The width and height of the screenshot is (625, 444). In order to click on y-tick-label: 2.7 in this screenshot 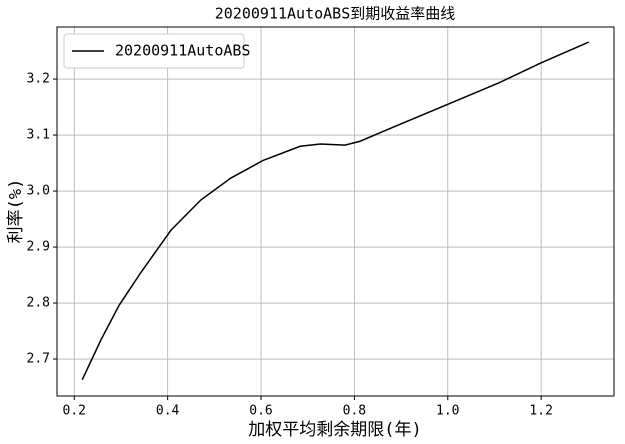, I will do `click(38, 359)`.